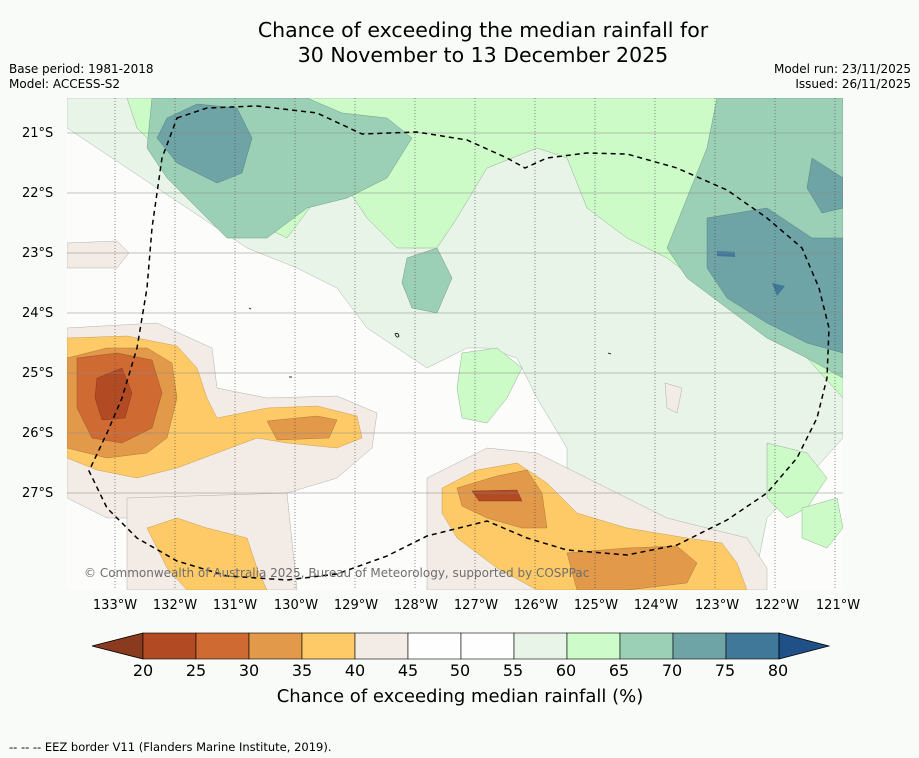 Image resolution: width=919 pixels, height=758 pixels. Describe the element at coordinates (774, 280) in the screenshot. I see `region-70-75-east` at that location.